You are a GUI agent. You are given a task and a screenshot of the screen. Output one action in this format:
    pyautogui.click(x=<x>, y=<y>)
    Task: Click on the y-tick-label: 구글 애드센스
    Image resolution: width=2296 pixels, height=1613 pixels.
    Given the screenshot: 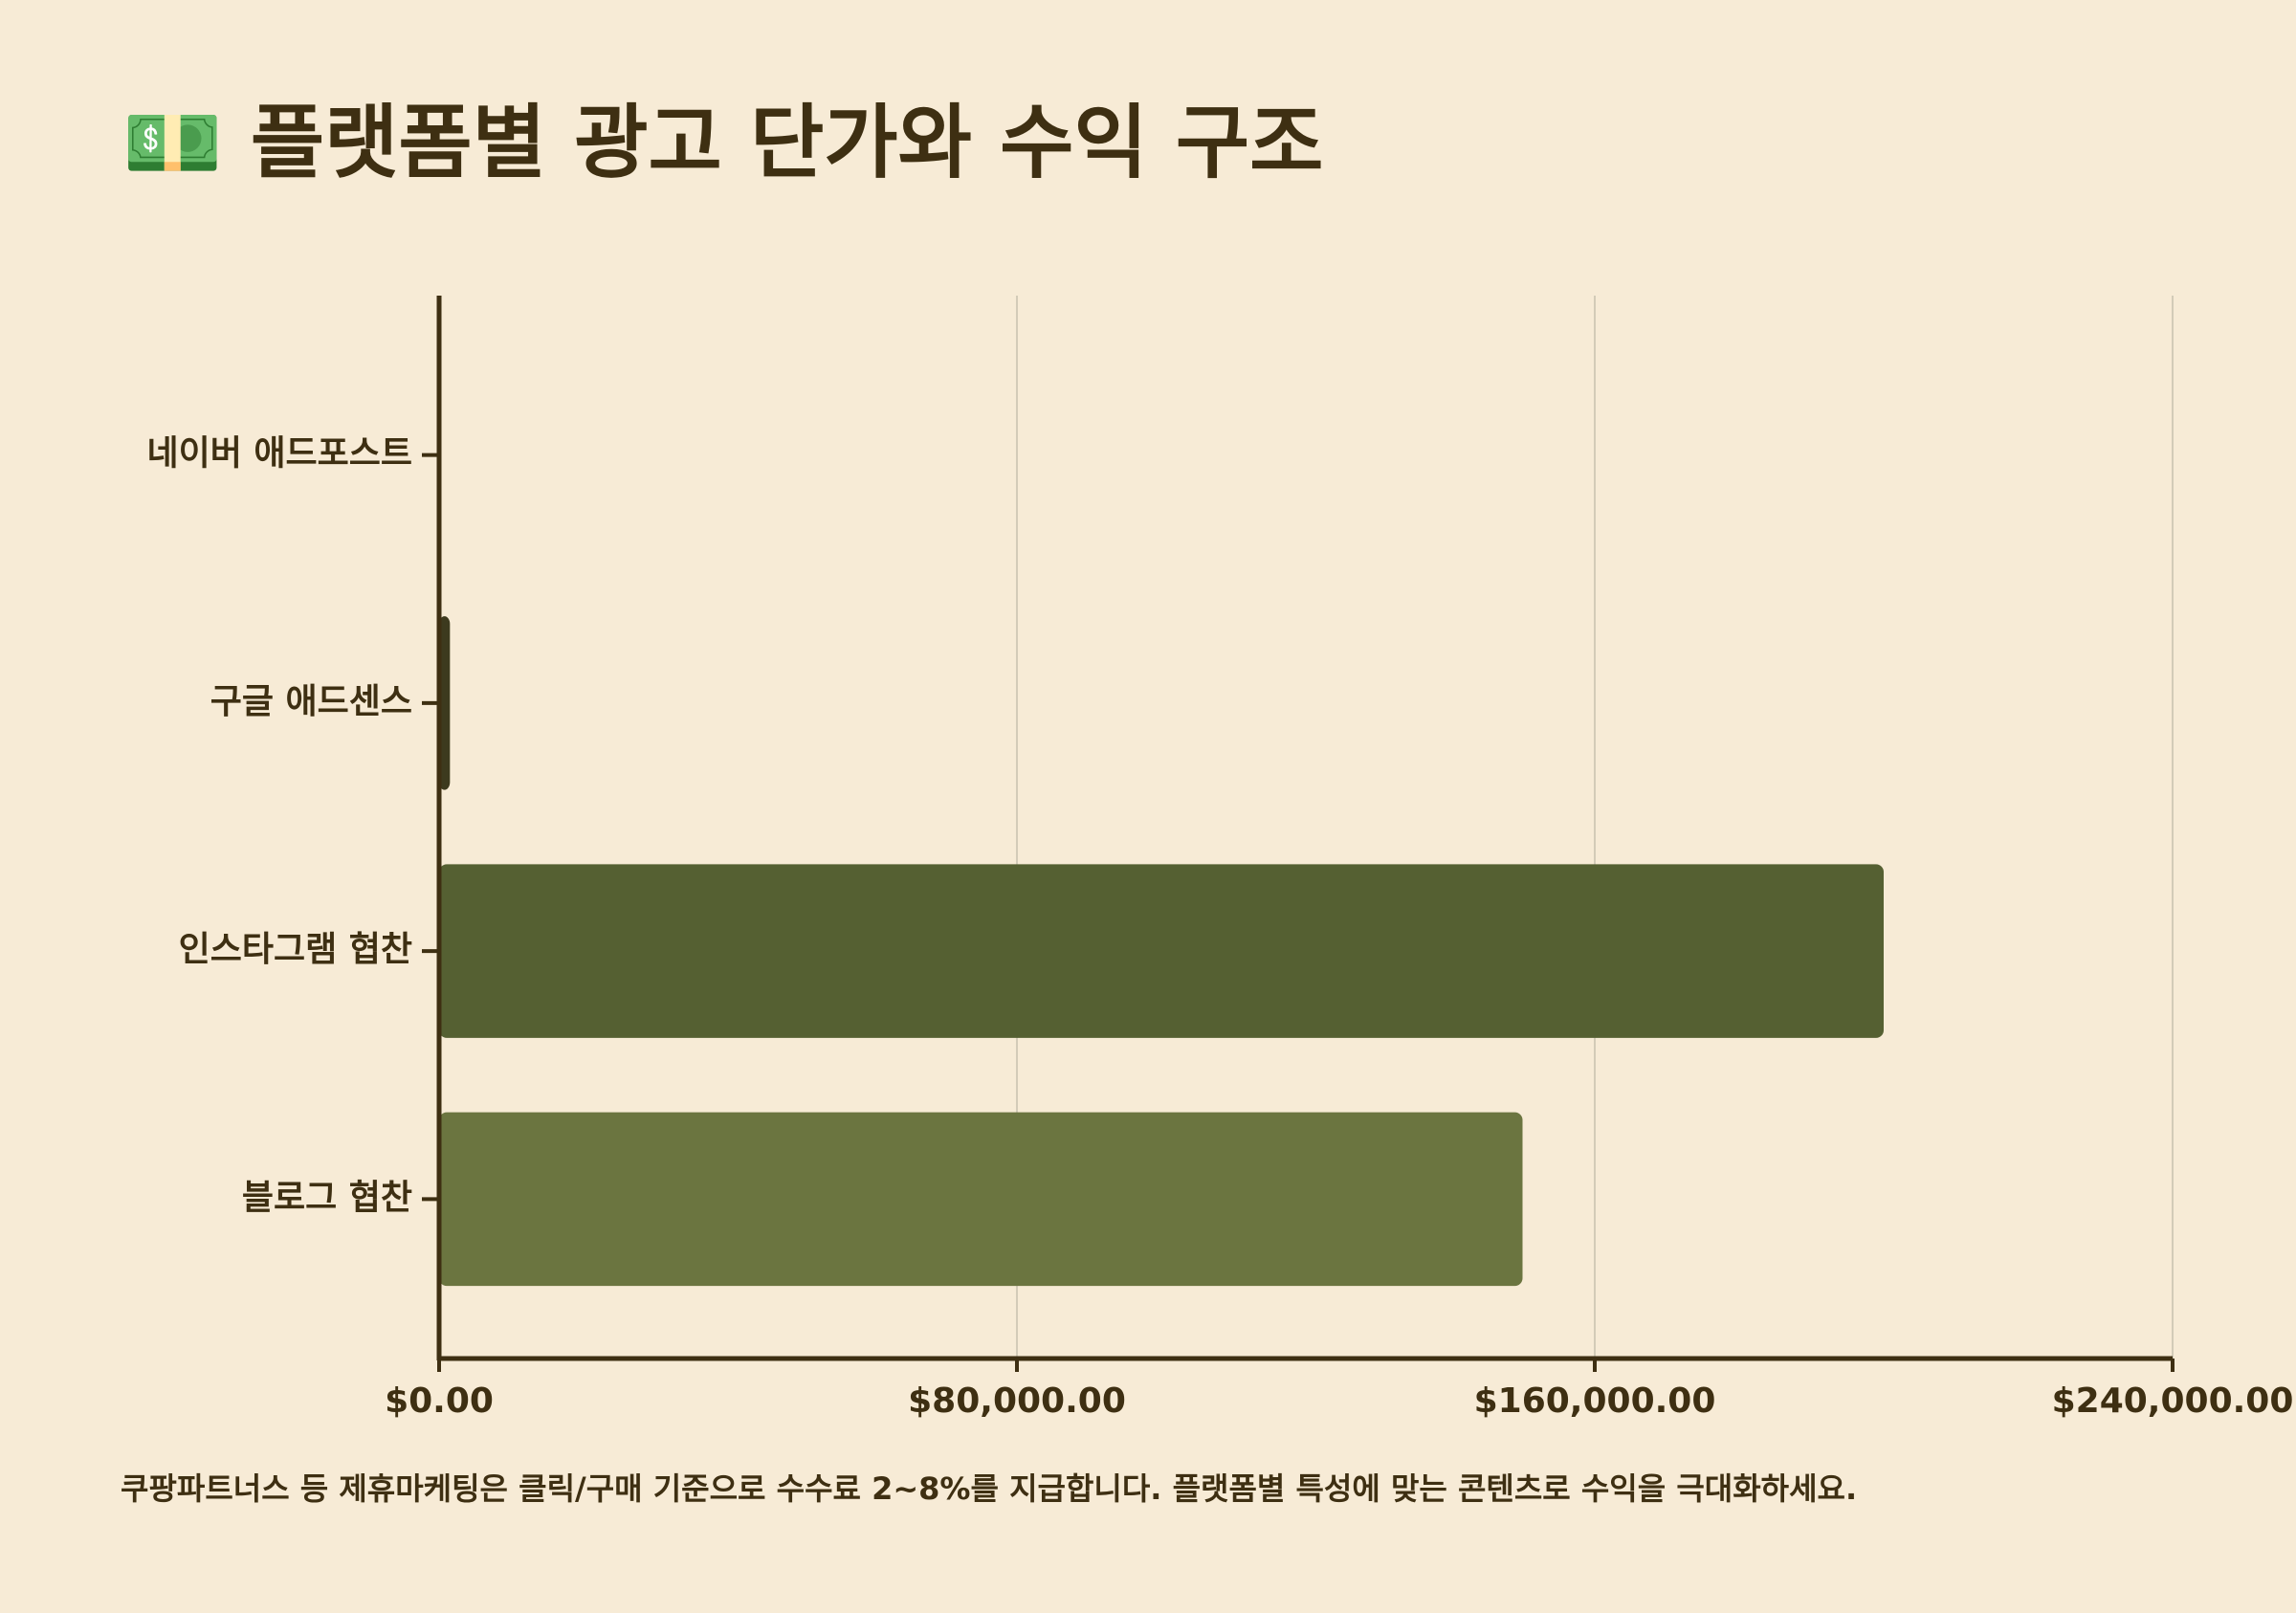 What is the action you would take?
    pyautogui.click(x=311, y=701)
    